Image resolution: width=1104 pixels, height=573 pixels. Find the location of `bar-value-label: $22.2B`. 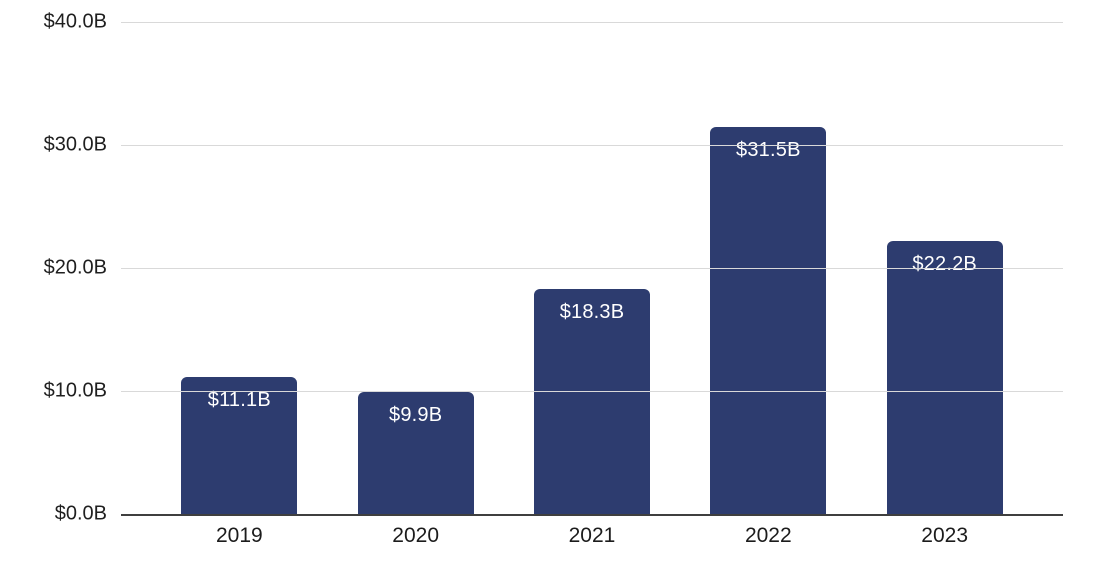

bar-value-label: $22.2B is located at coordinates (944, 263).